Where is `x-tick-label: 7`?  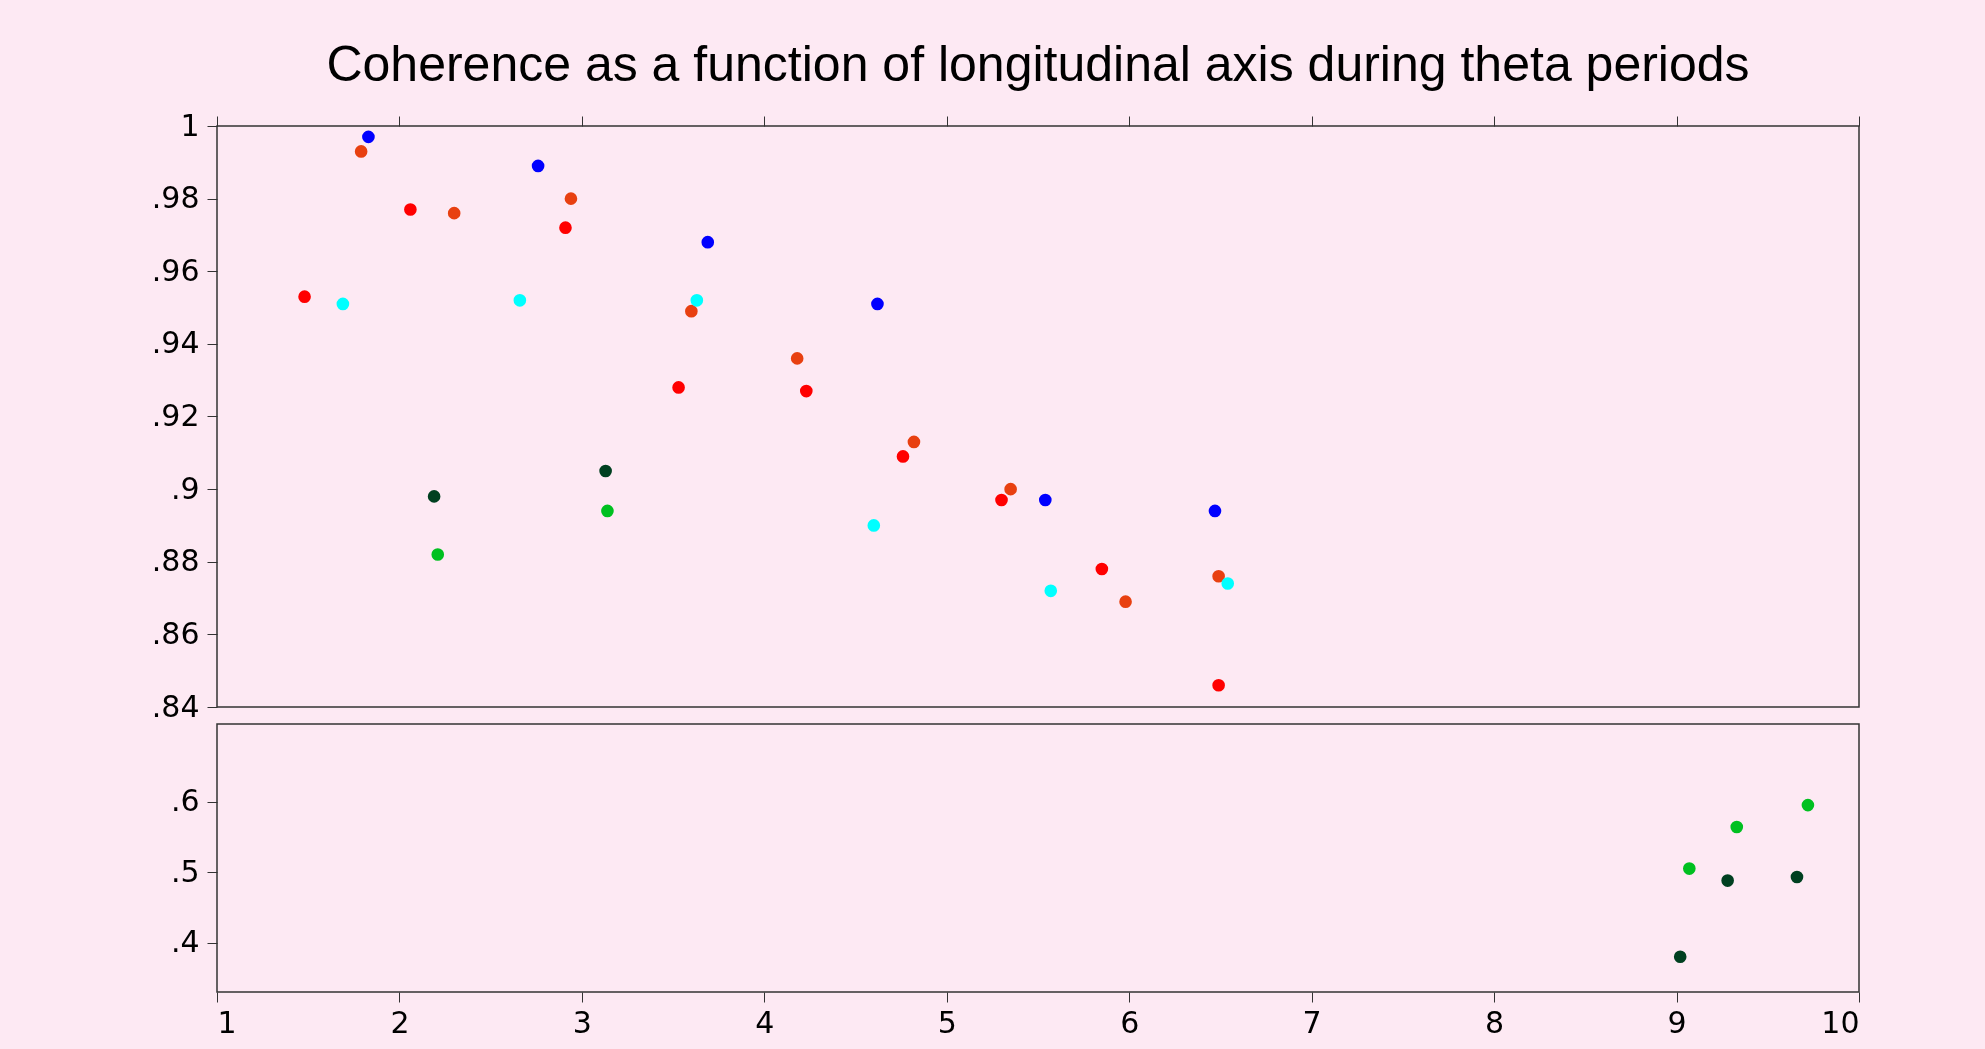
x-tick-label: 7 is located at coordinates (1312, 1022).